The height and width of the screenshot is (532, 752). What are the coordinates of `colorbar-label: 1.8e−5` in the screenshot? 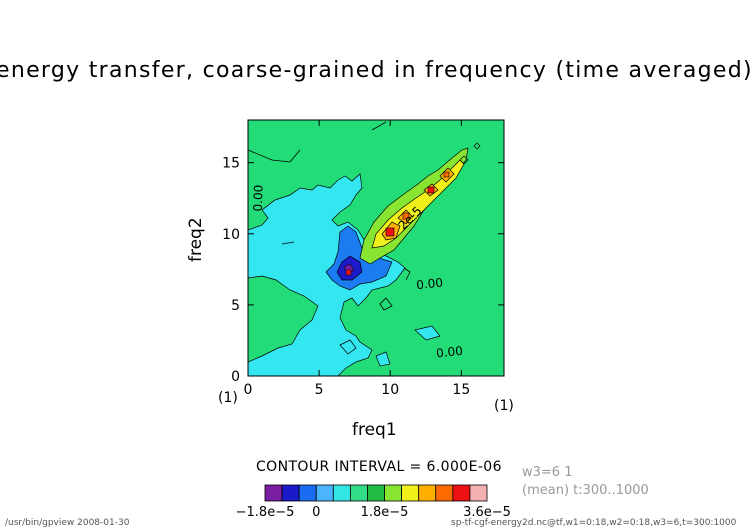 It's located at (385, 512).